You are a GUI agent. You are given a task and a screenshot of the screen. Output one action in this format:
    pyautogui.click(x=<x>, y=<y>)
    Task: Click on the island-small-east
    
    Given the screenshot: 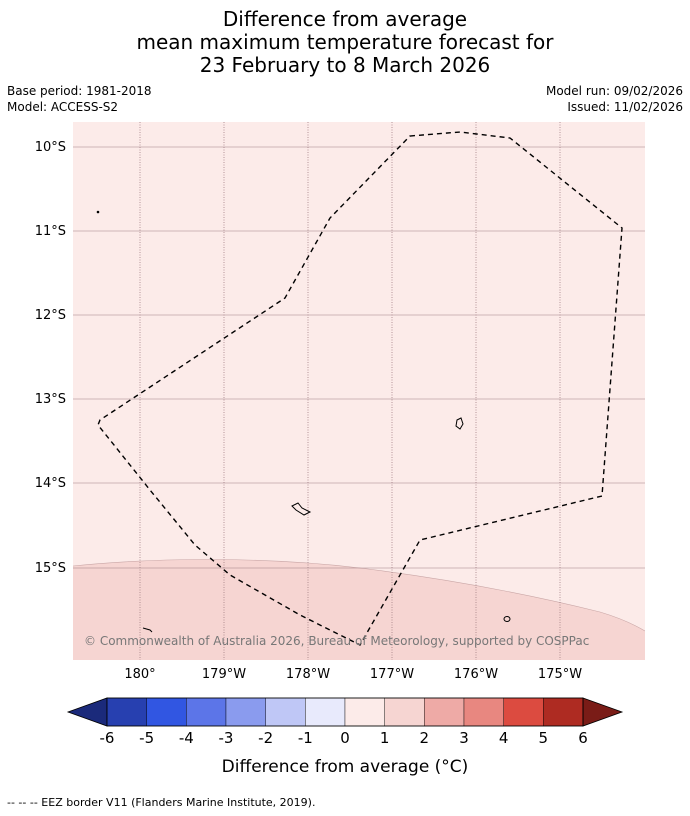 What is the action you would take?
    pyautogui.click(x=507, y=619)
    